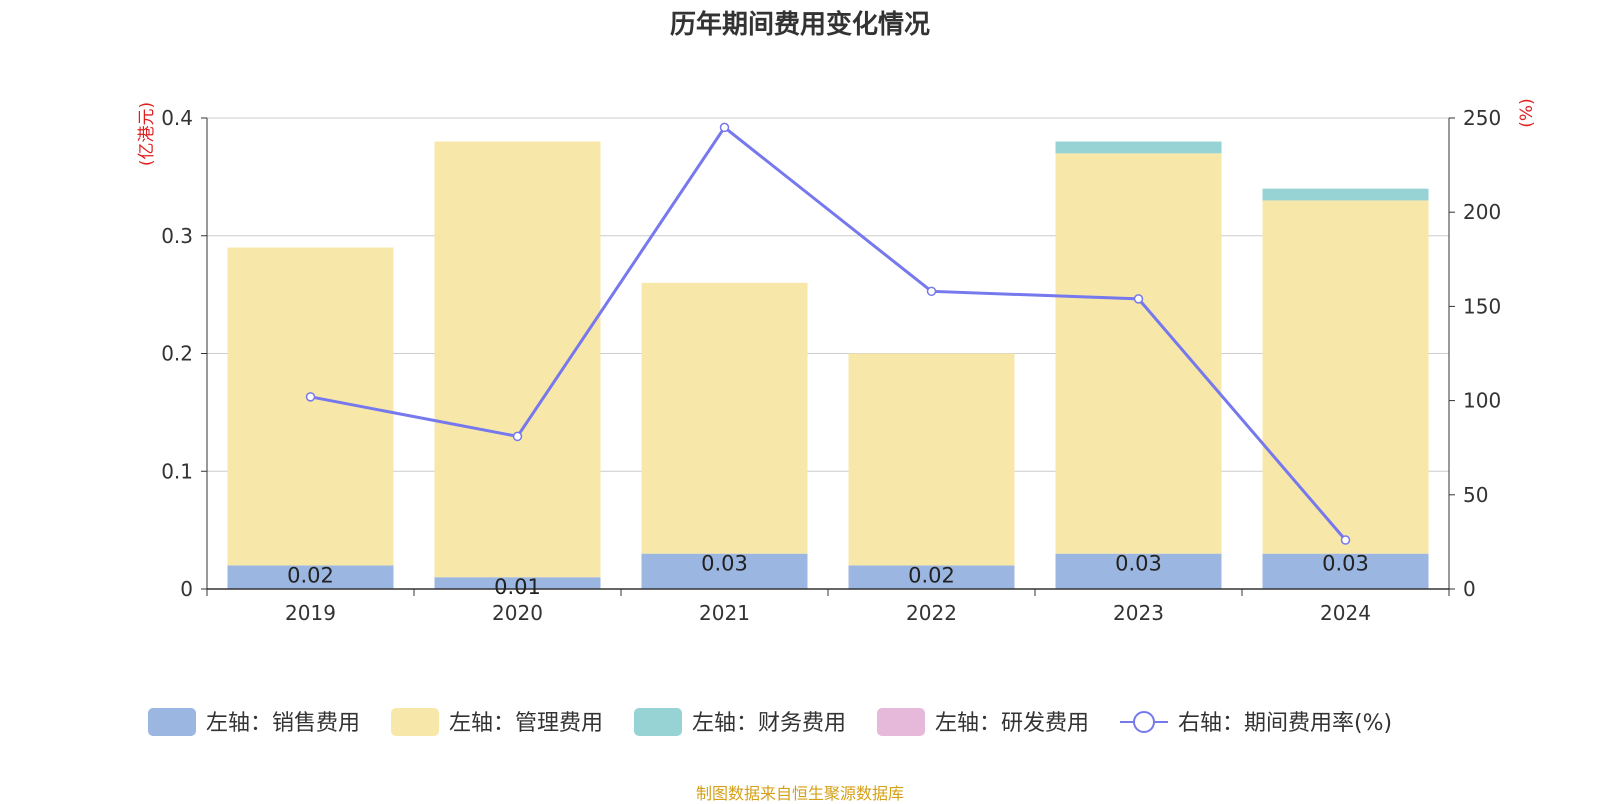 The height and width of the screenshot is (804, 1600). Describe the element at coordinates (1482, 306) in the screenshot. I see `right-axis-tick-label: 150` at that location.